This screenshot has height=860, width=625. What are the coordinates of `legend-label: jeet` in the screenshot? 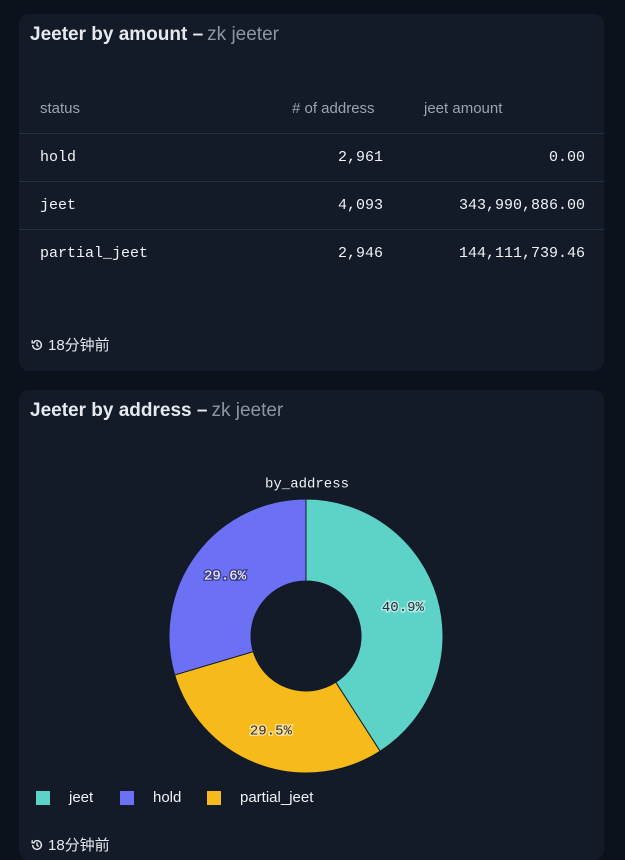 It's located at (81, 797).